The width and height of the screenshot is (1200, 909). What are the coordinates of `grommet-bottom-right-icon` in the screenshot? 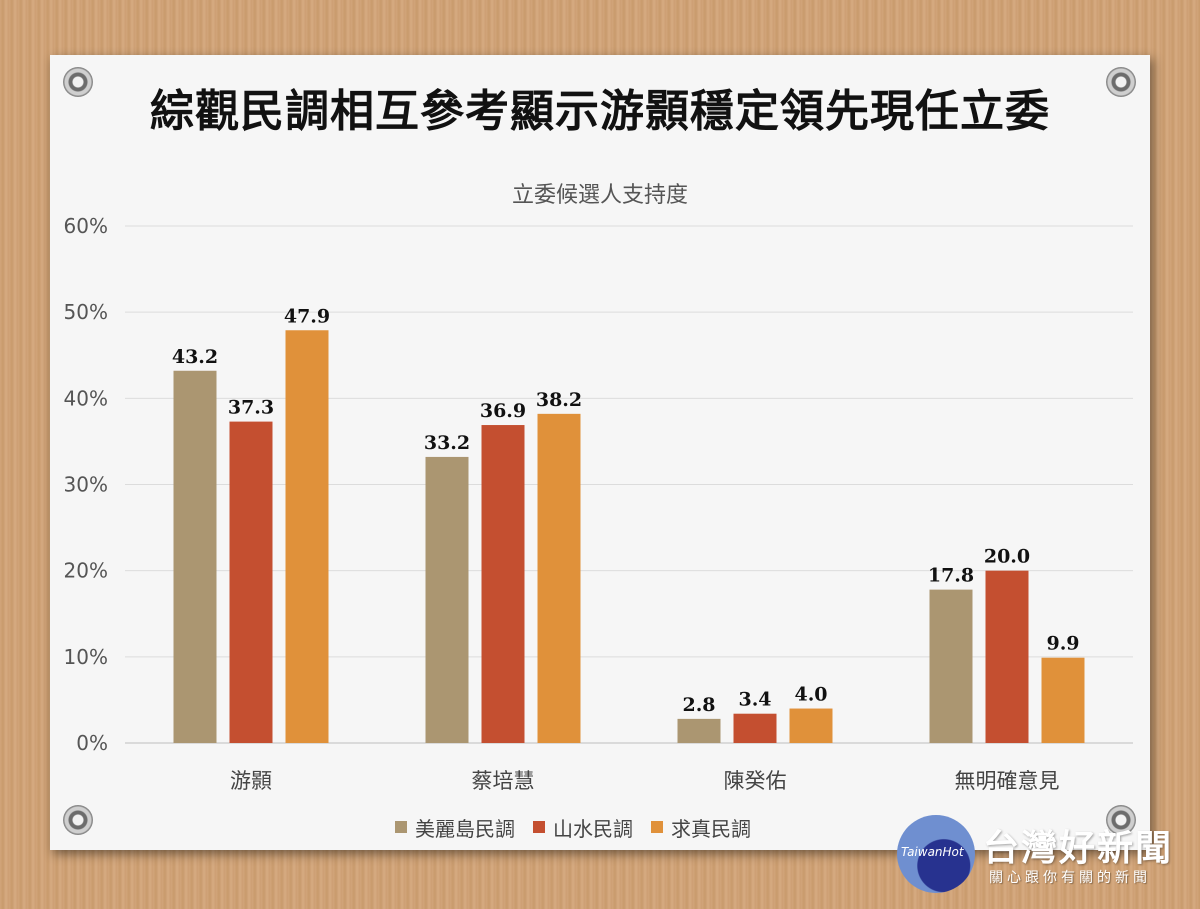 It's located at (1121, 820).